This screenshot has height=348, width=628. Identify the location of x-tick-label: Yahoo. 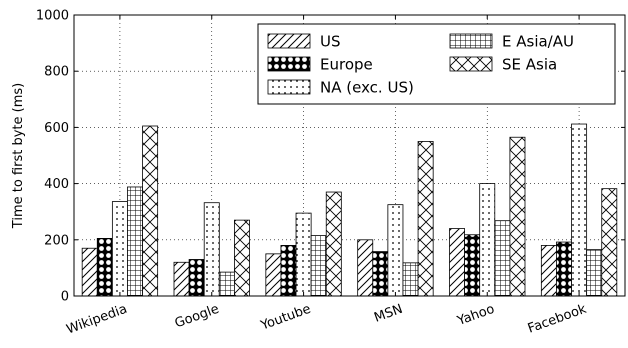
(476, 316).